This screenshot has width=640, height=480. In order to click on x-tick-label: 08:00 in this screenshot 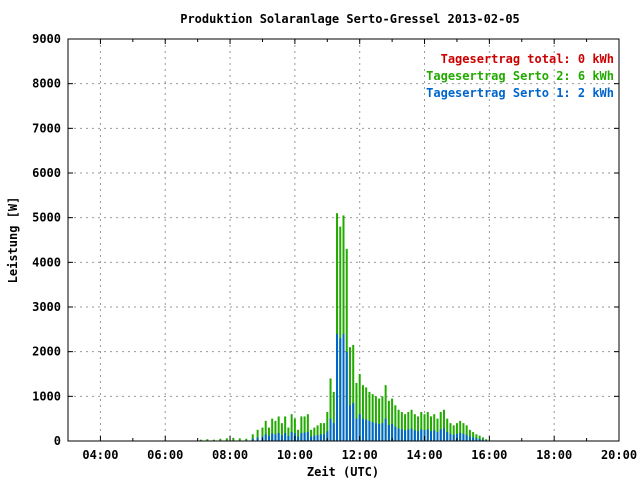, I will do `click(230, 455)`.